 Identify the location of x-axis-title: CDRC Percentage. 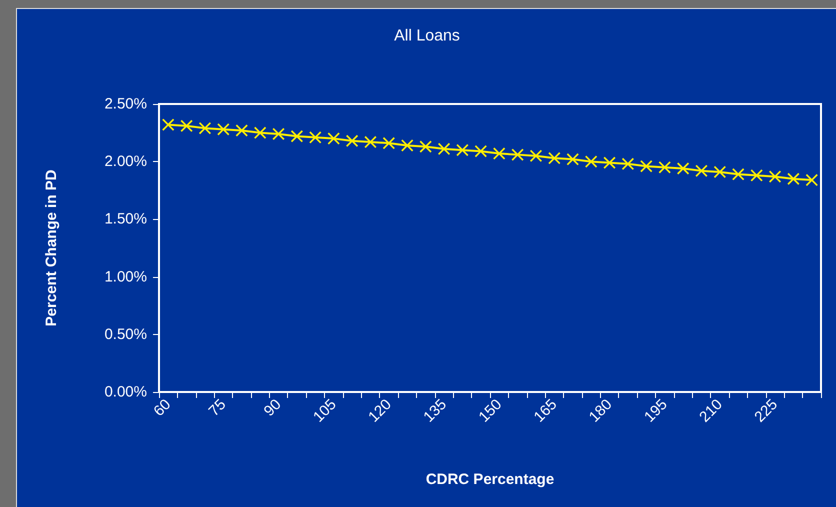
(490, 479).